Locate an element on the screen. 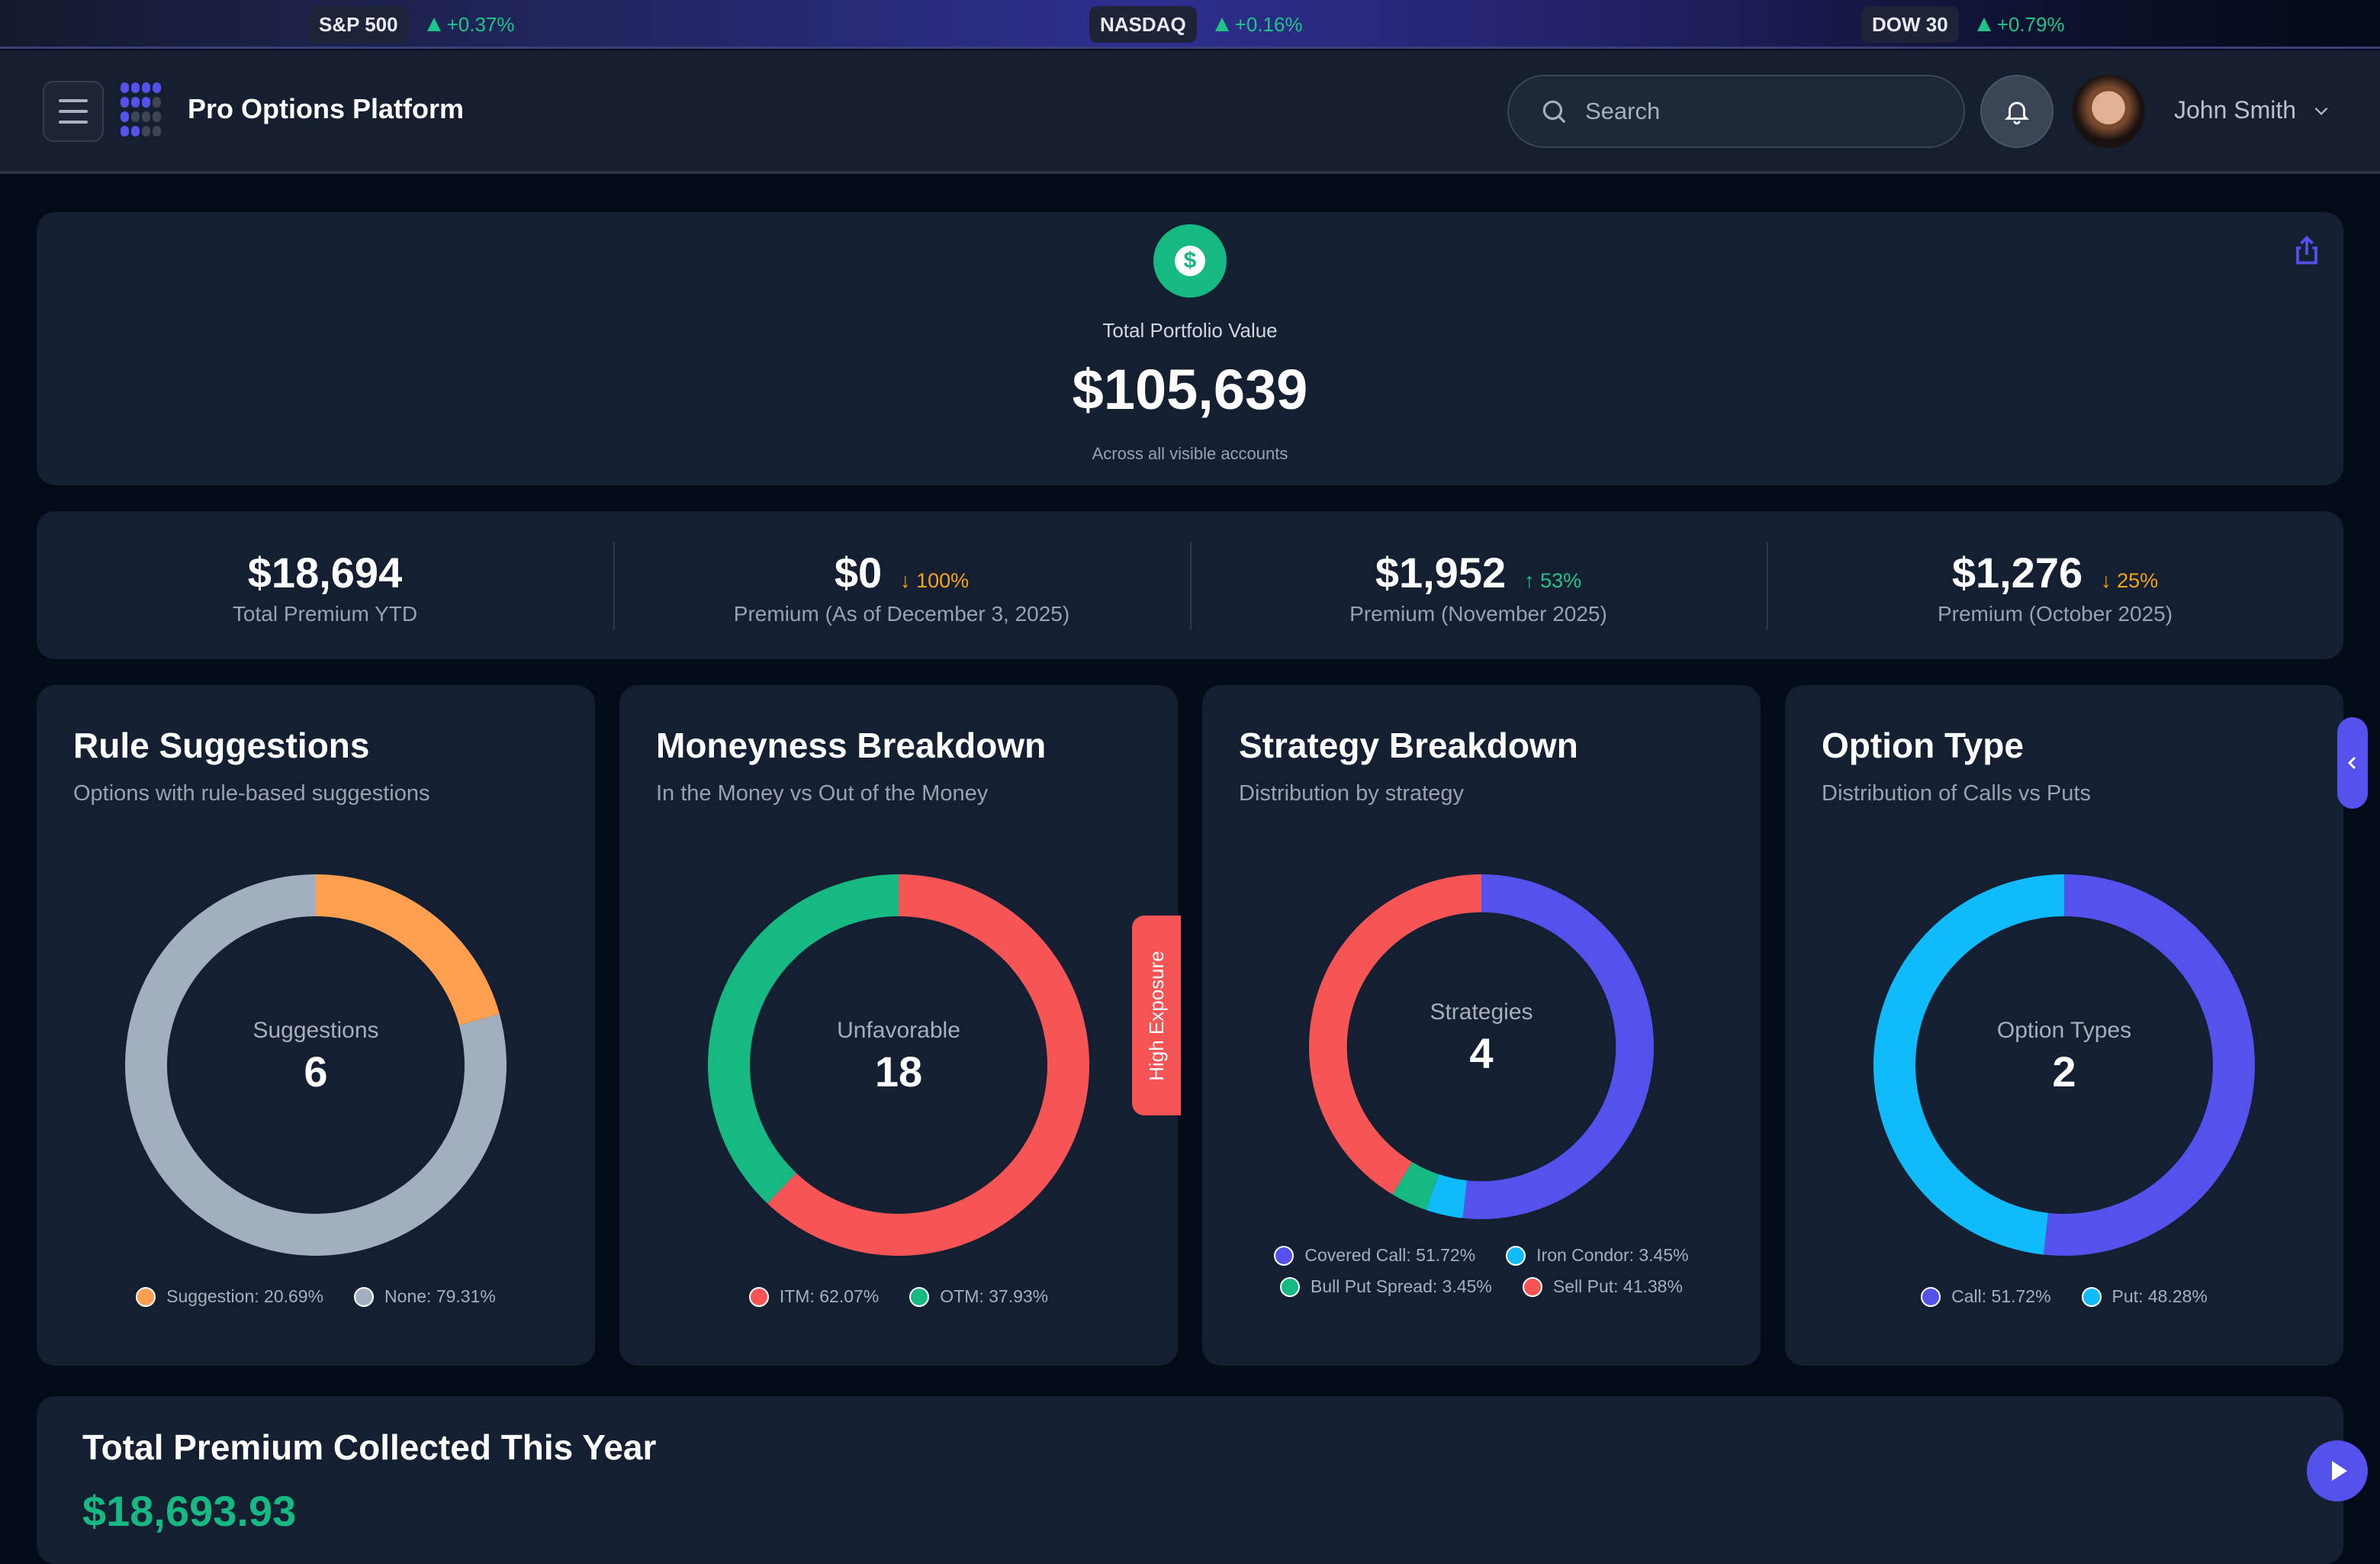  legend-item: Covered Call: 51.72% is located at coordinates (1374, 1255).